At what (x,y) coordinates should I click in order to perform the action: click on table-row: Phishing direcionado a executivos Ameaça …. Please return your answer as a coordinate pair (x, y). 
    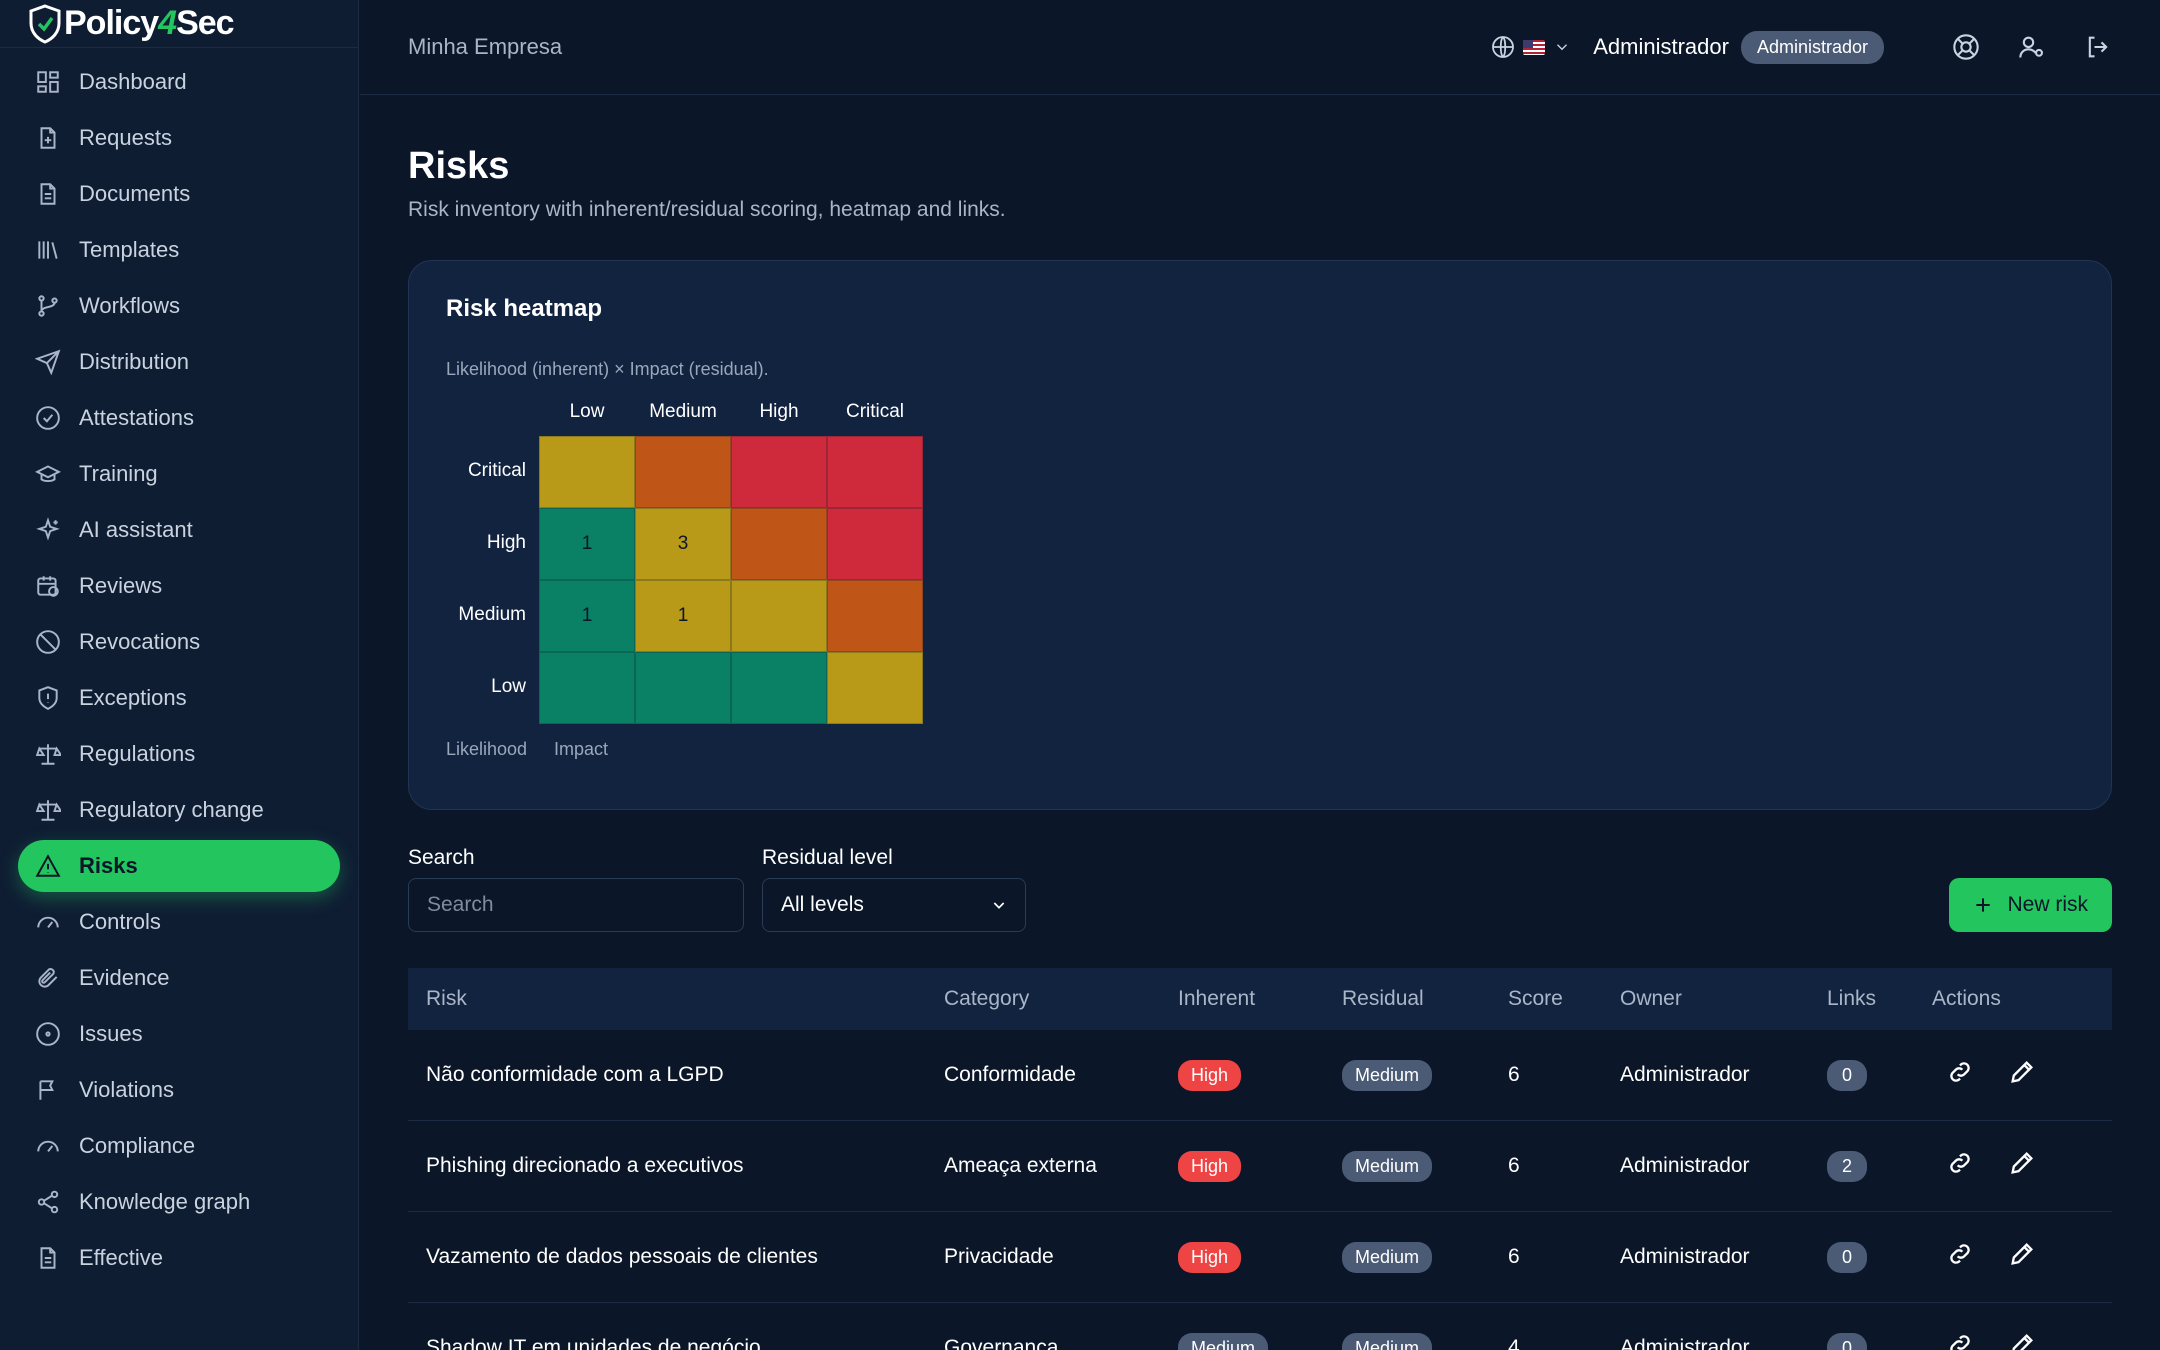
    Looking at the image, I should click on (1260, 1166).